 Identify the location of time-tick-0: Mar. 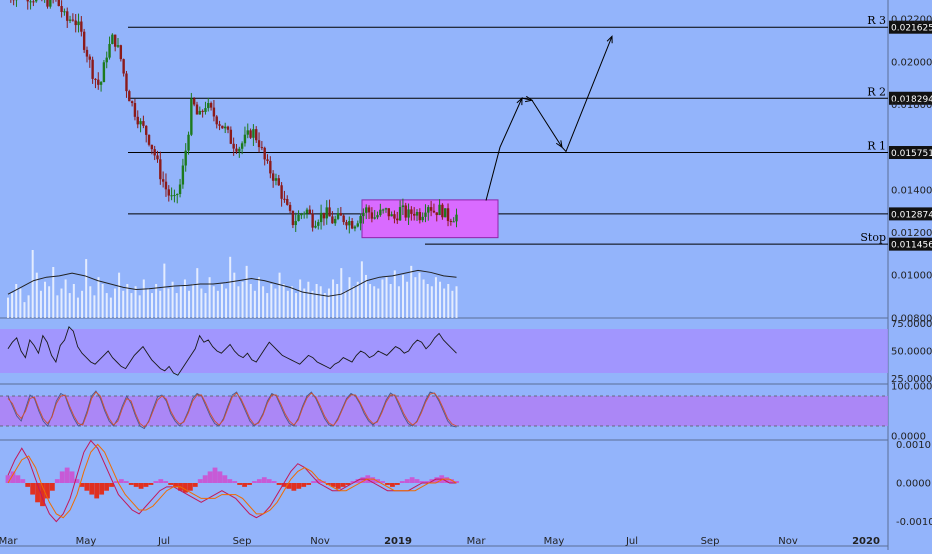
(9, 541).